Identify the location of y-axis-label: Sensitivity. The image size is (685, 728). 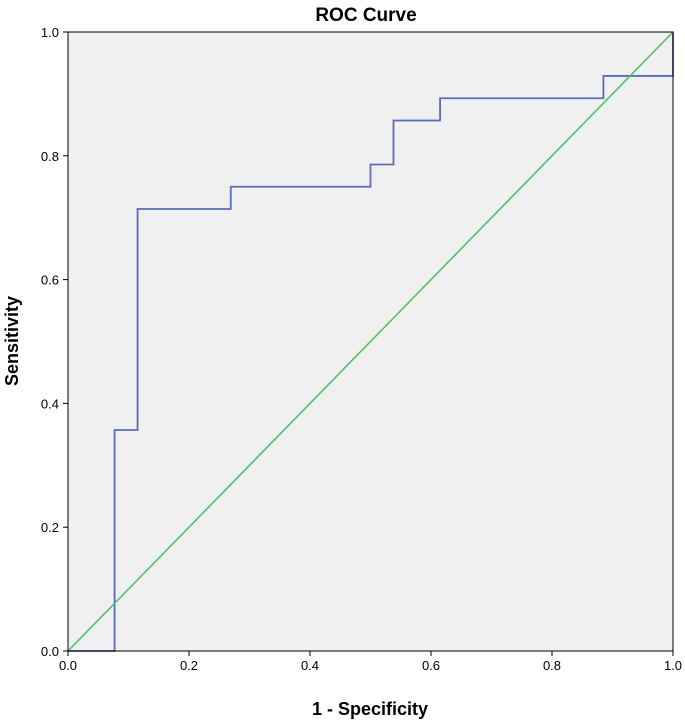
(12, 341).